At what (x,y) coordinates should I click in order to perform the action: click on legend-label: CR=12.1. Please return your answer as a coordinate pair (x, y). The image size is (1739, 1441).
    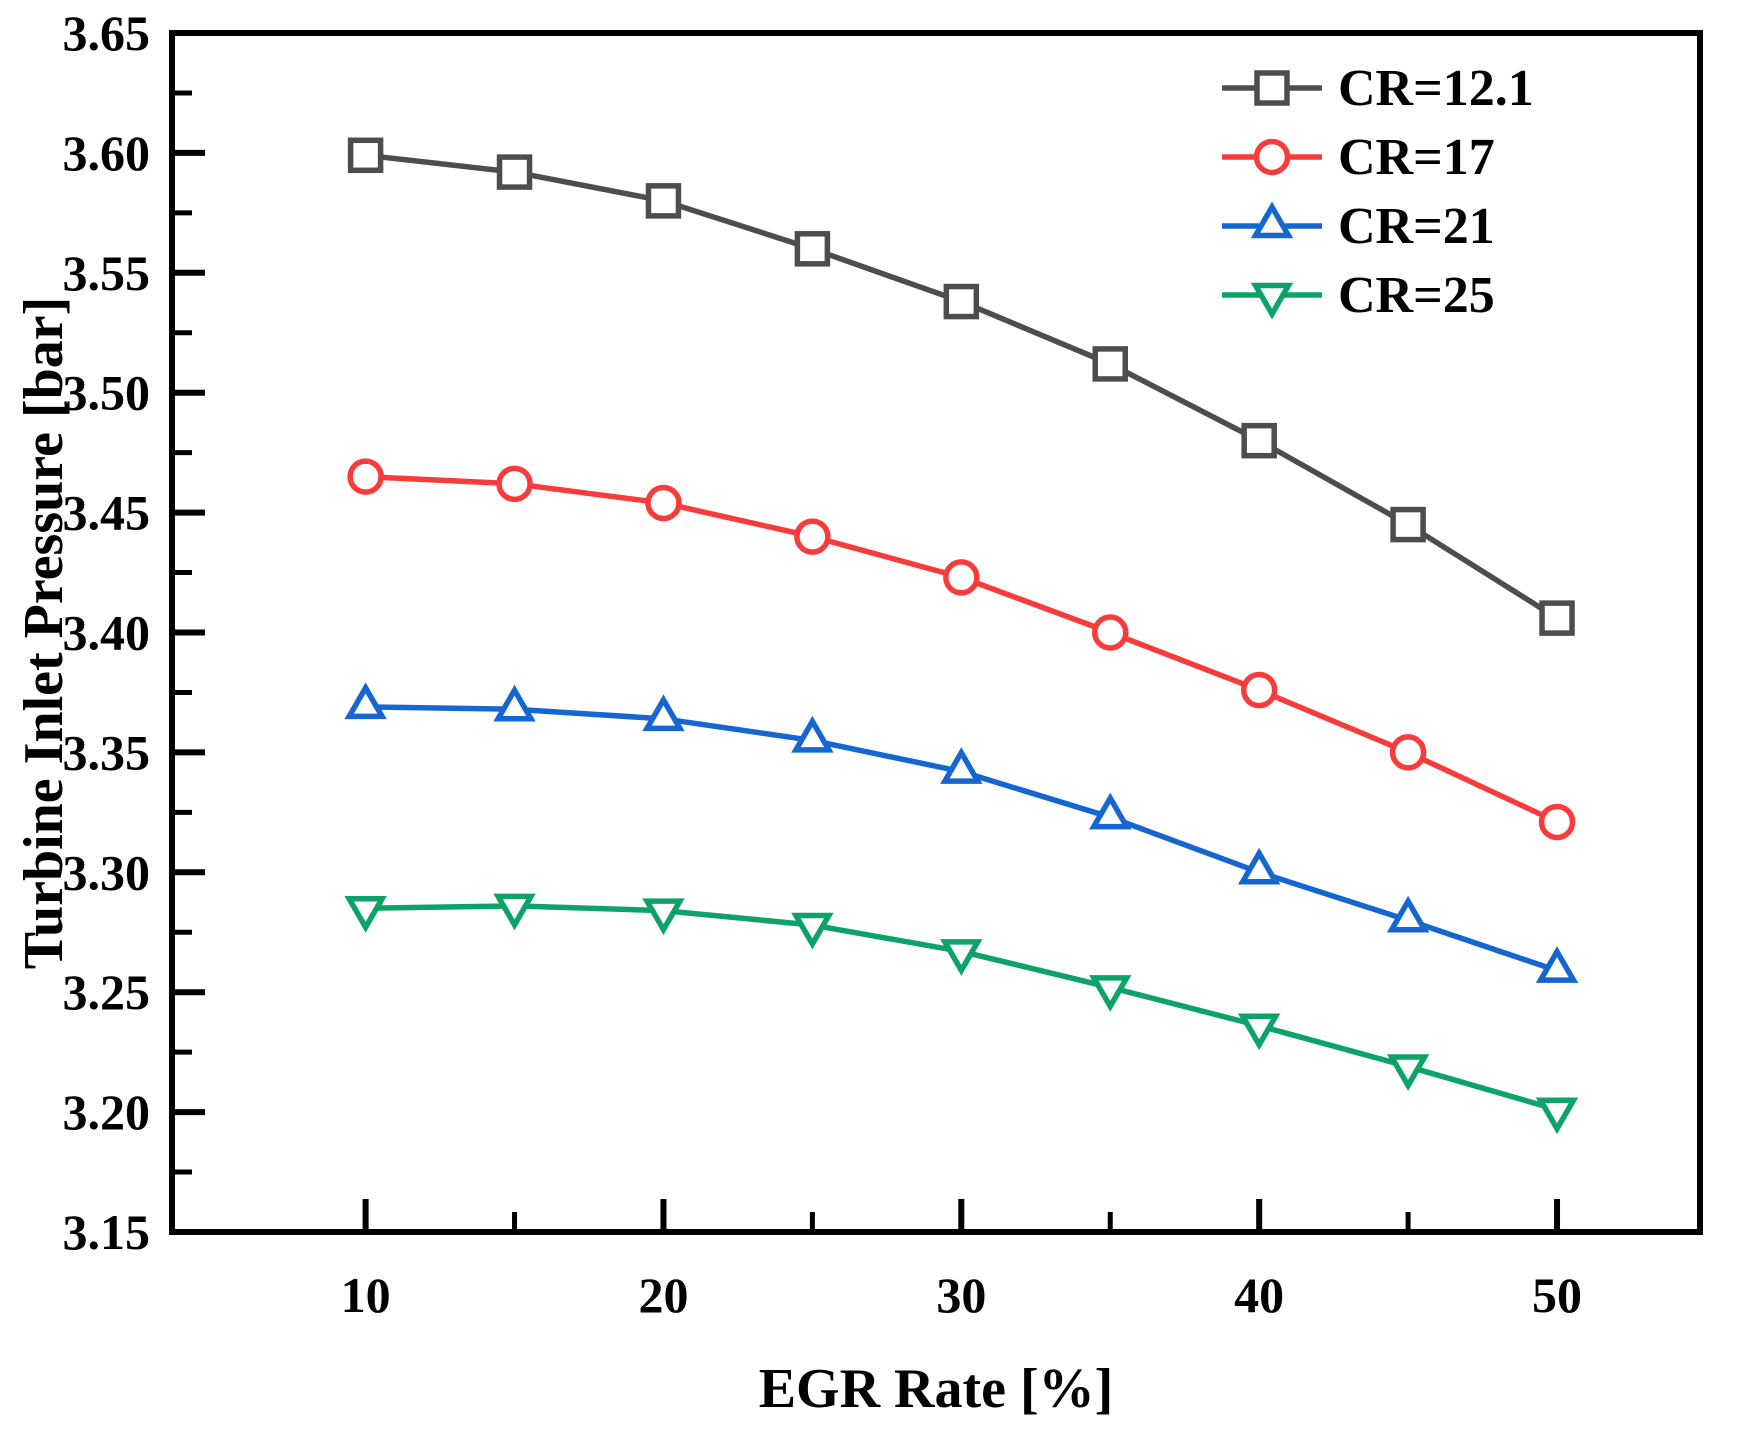
    Looking at the image, I should click on (1436, 88).